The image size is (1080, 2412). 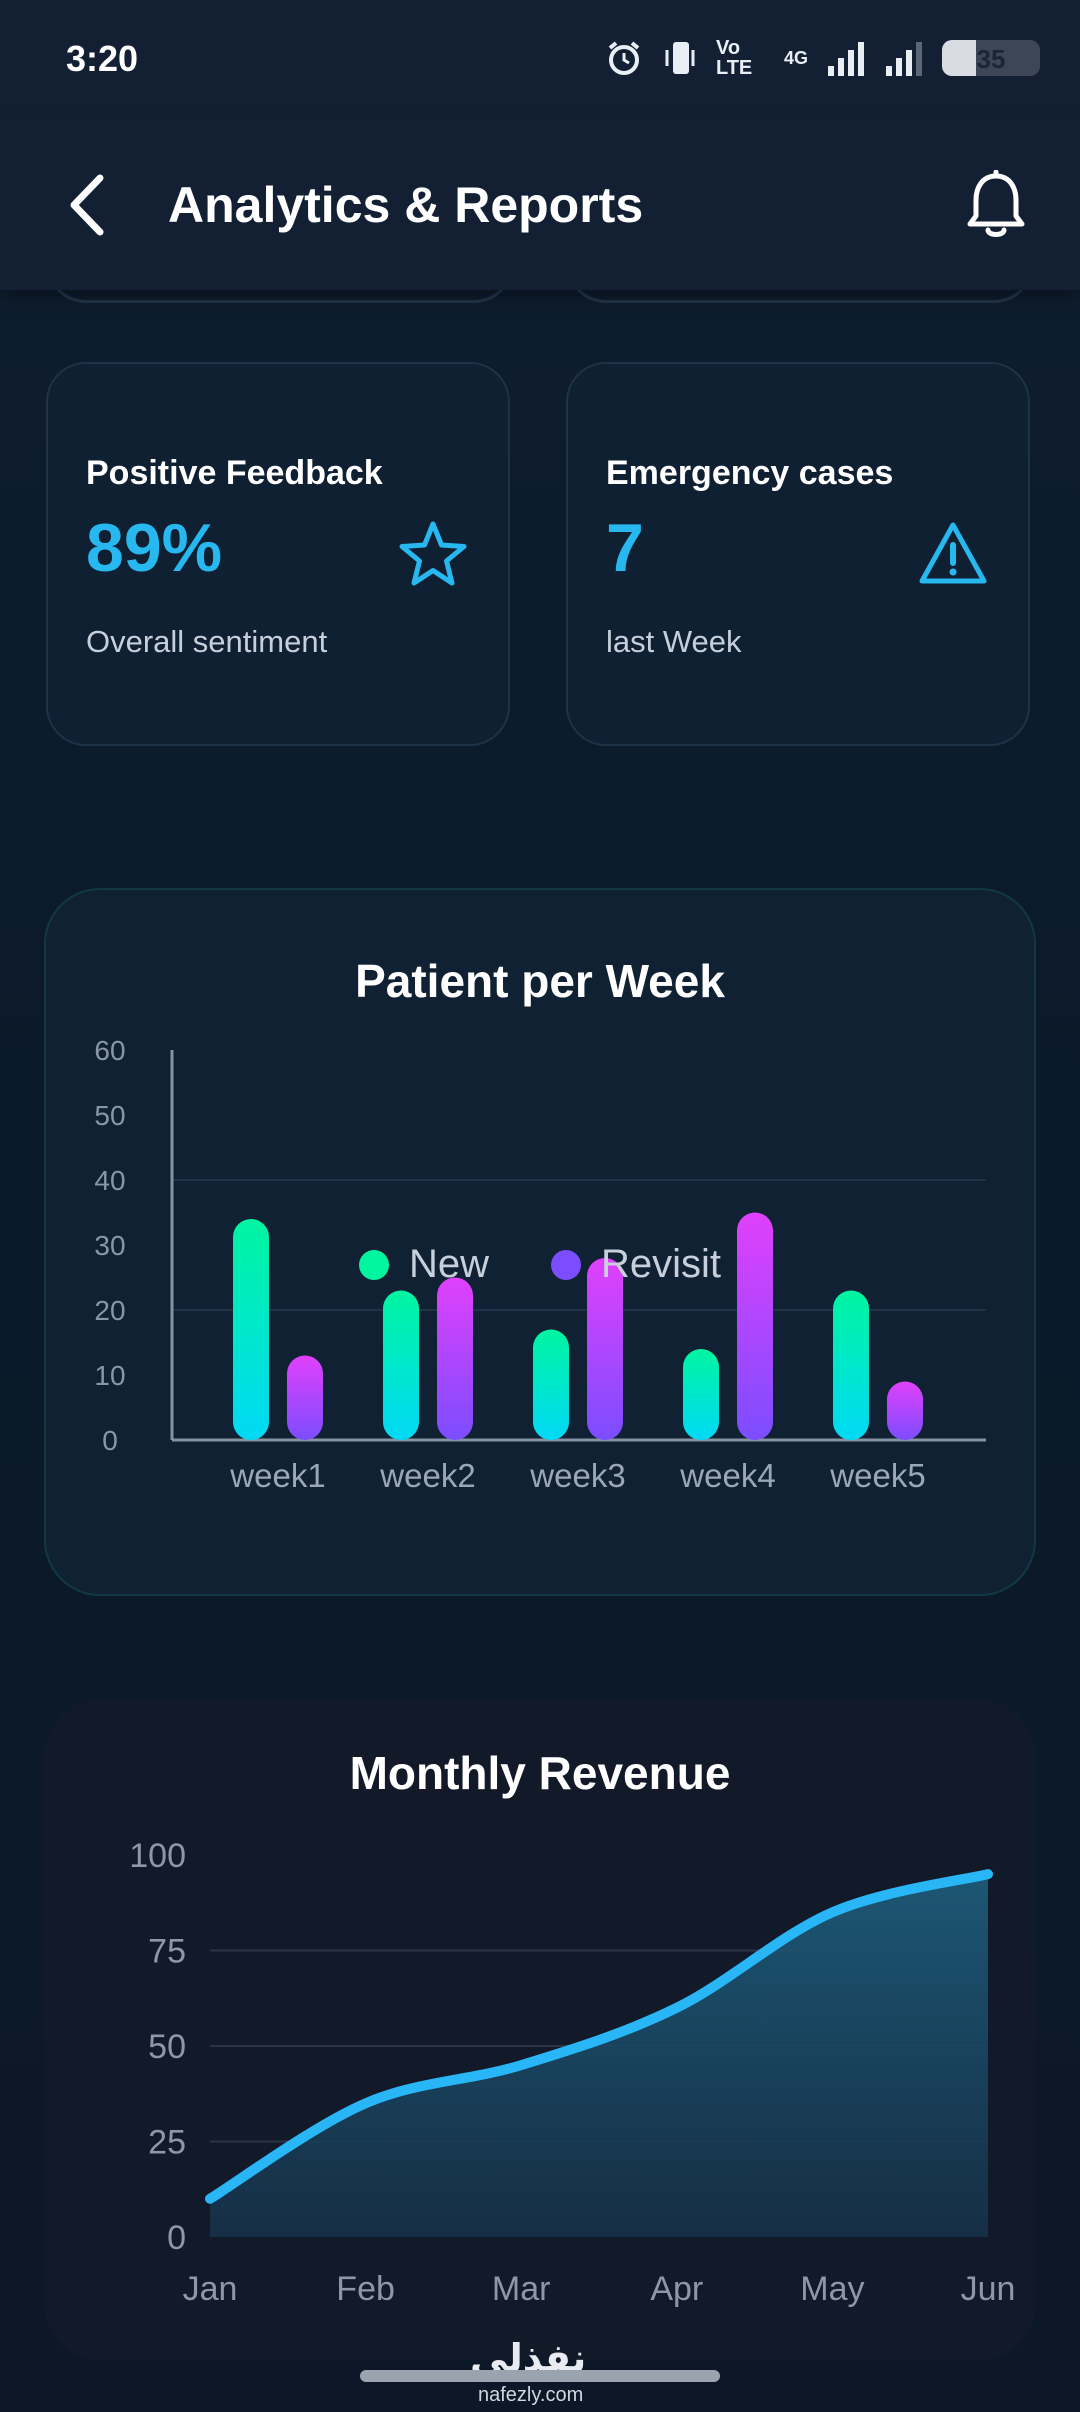 I want to click on warning-icon, so click(x=953, y=553).